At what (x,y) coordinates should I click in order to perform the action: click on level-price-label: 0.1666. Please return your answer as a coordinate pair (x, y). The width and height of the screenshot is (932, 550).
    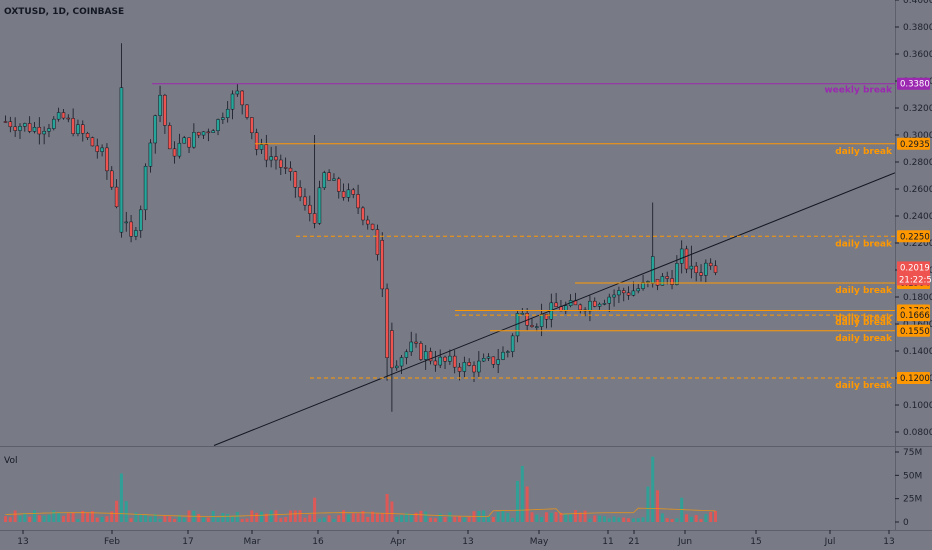
    Looking at the image, I should click on (915, 316).